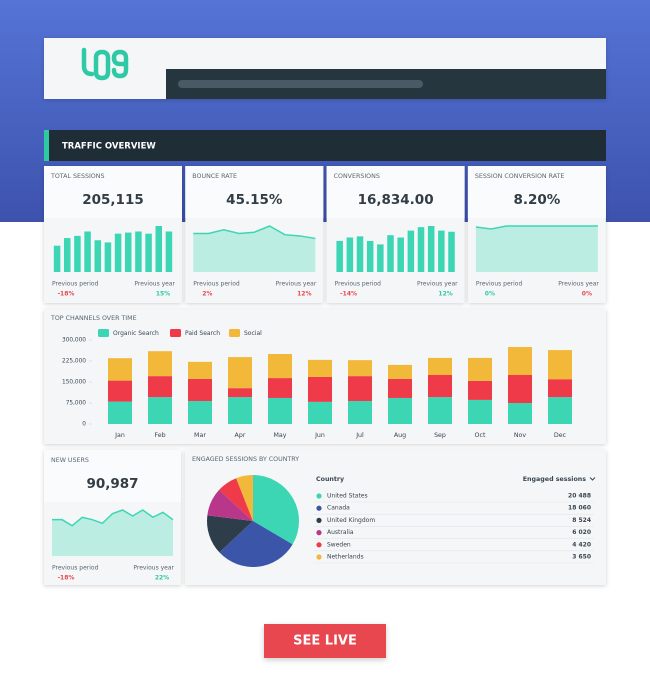 The height and width of the screenshot is (700, 650). What do you see at coordinates (76, 404) in the screenshot?
I see `y-tick-label: 75,000` at bounding box center [76, 404].